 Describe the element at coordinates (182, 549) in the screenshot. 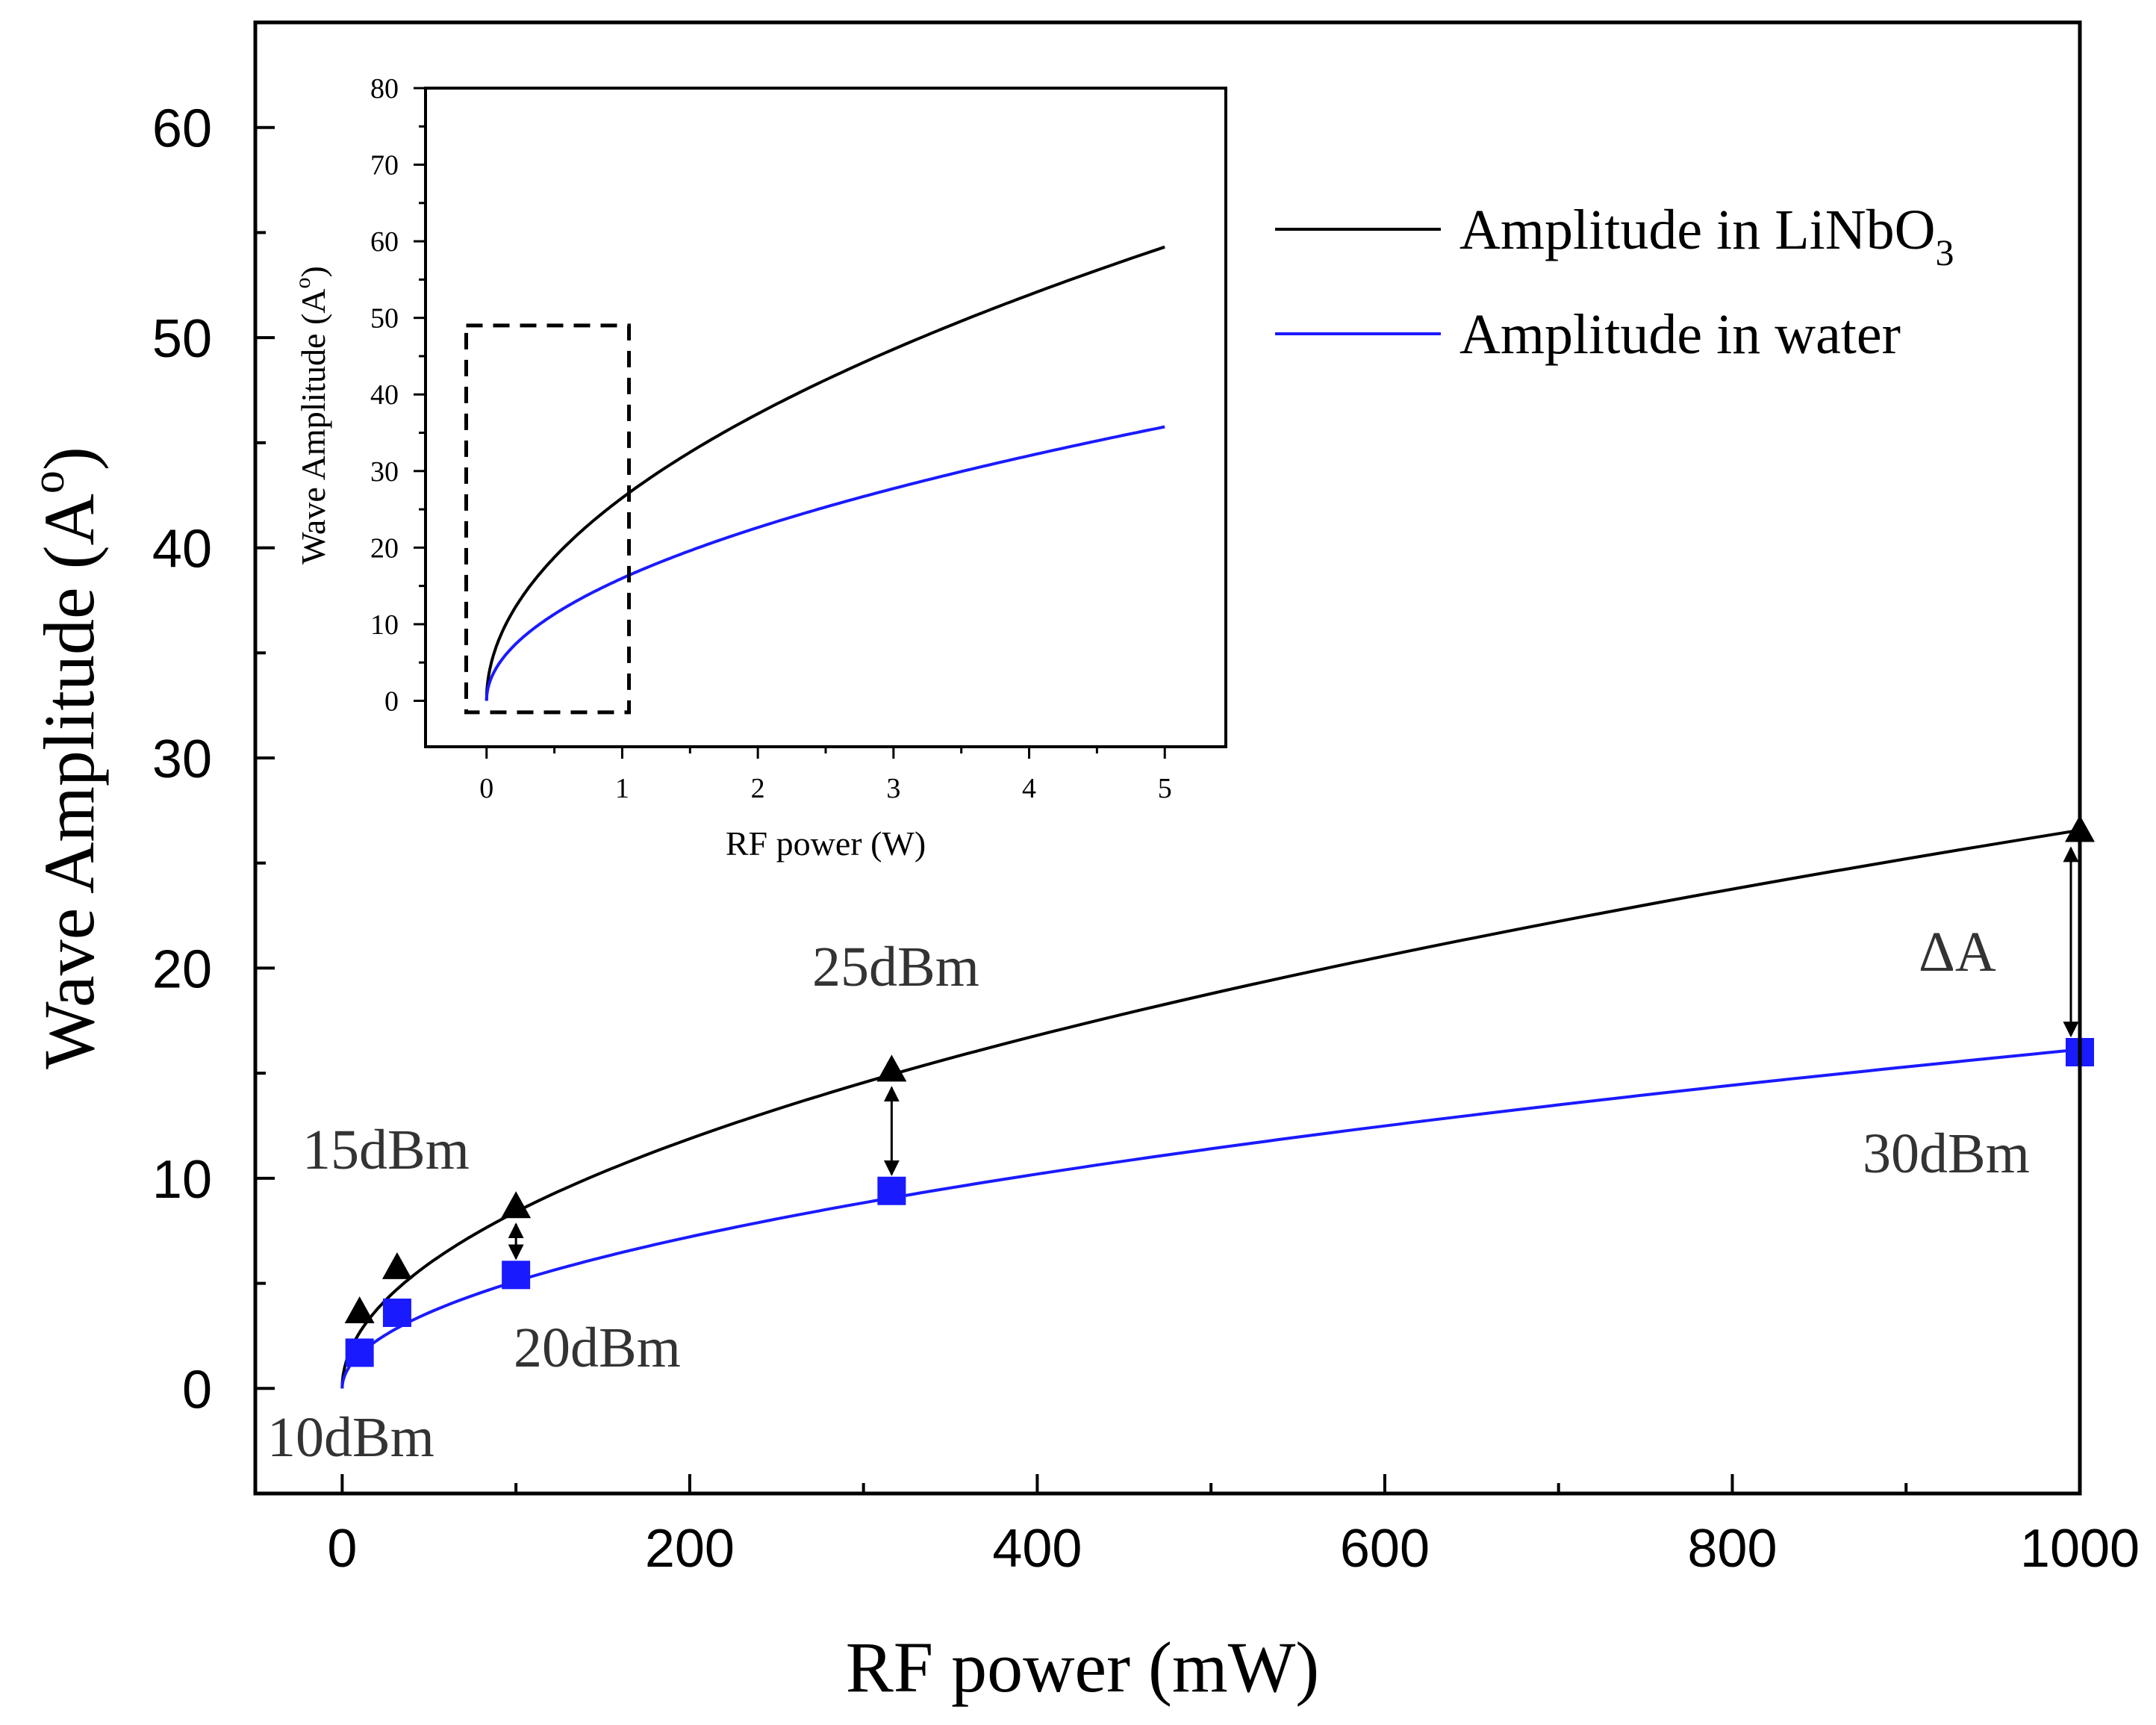

I see `main-y-tick-label: 40` at that location.